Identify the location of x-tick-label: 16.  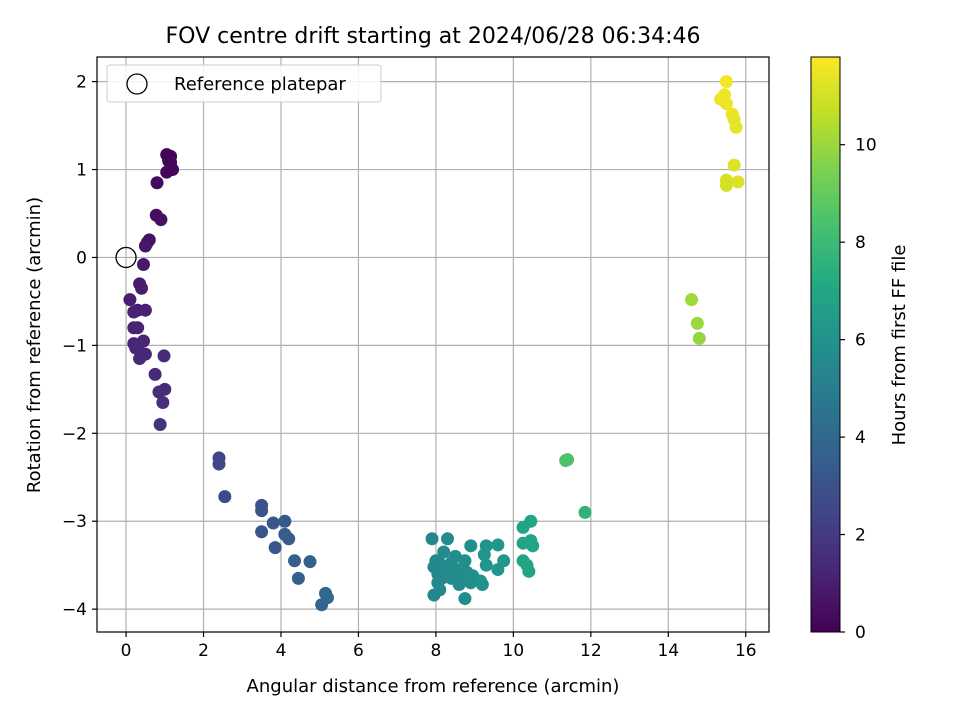
(746, 651).